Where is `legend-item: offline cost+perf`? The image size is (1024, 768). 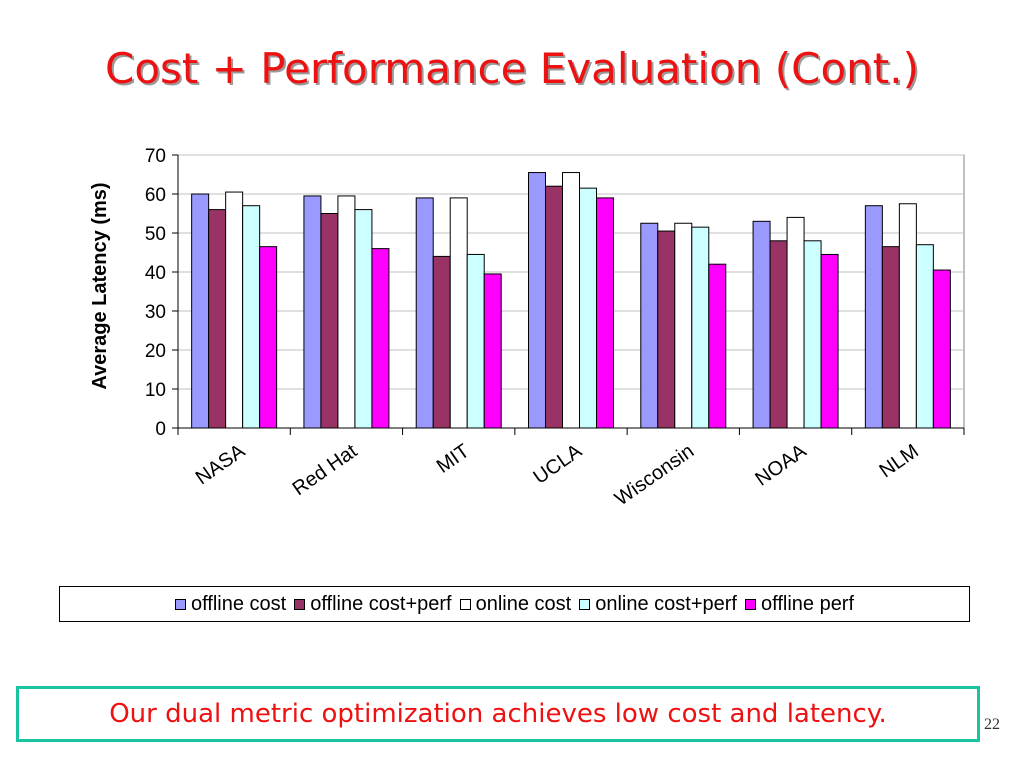 legend-item: offline cost+perf is located at coordinates (373, 604).